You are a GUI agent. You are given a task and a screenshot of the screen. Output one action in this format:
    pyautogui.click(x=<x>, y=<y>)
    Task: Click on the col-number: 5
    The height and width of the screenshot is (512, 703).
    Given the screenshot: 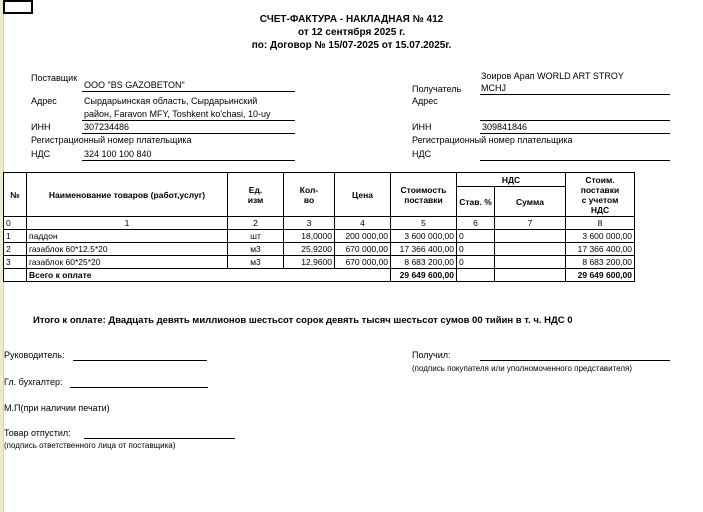 What is the action you would take?
    pyautogui.click(x=423, y=223)
    